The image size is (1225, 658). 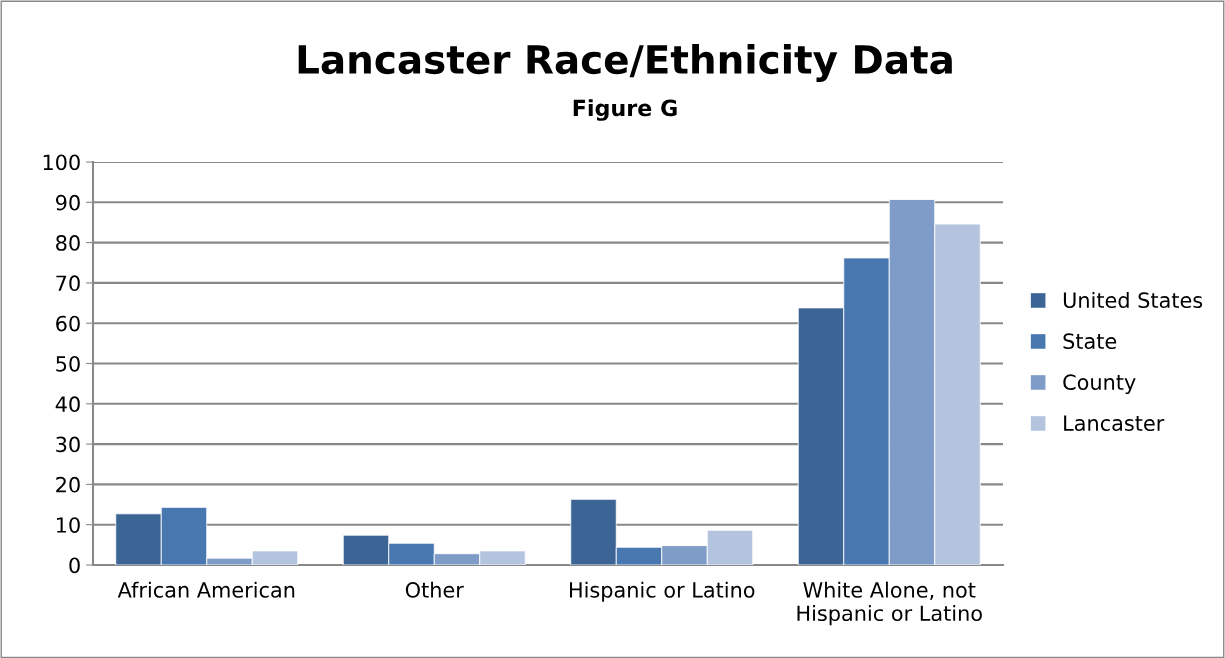 I want to click on x-tick-label: African American, so click(x=206, y=589).